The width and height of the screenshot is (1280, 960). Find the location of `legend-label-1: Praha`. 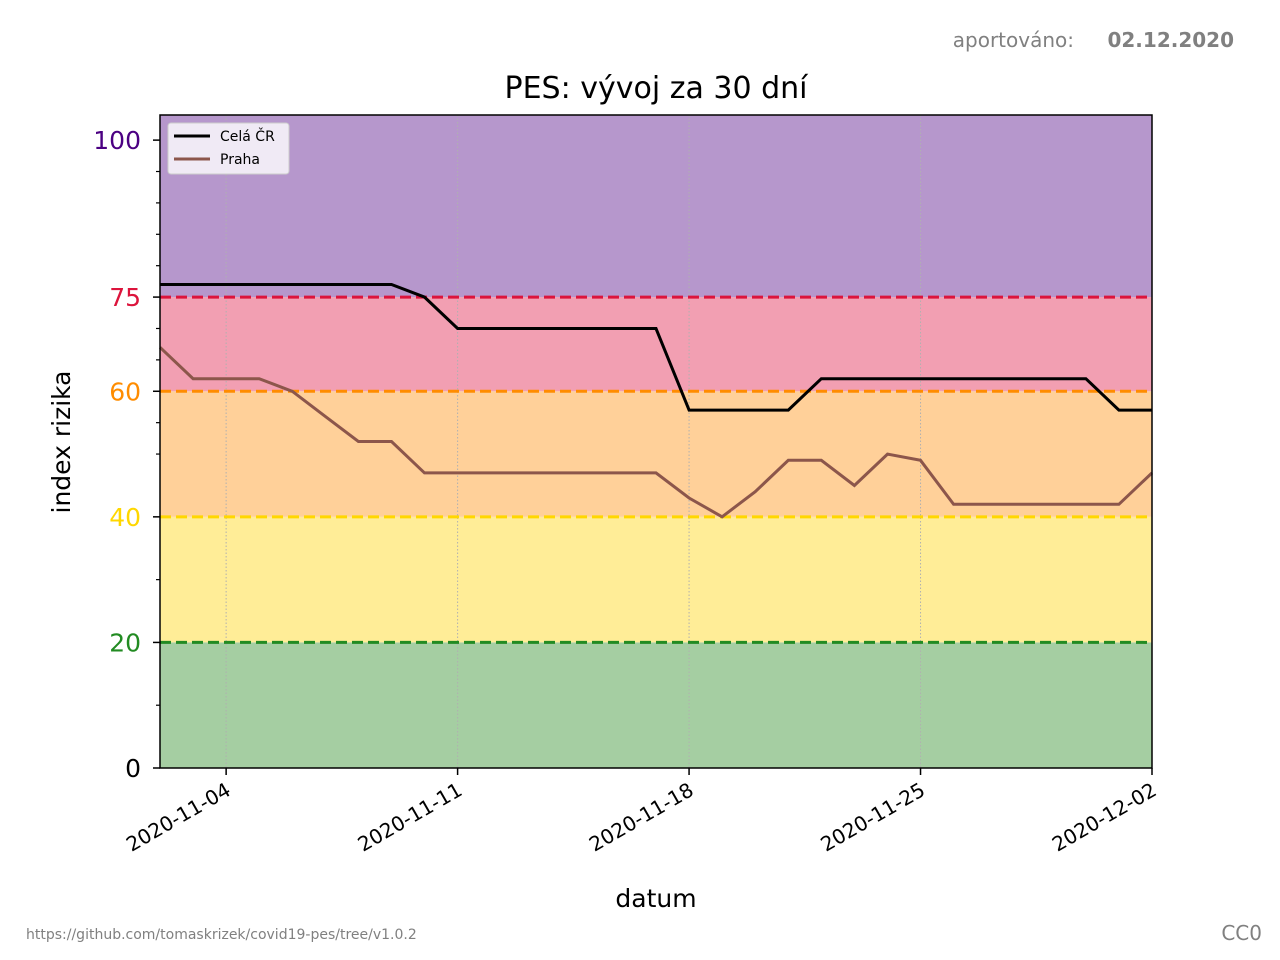

legend-label-1: Praha is located at coordinates (240, 160).